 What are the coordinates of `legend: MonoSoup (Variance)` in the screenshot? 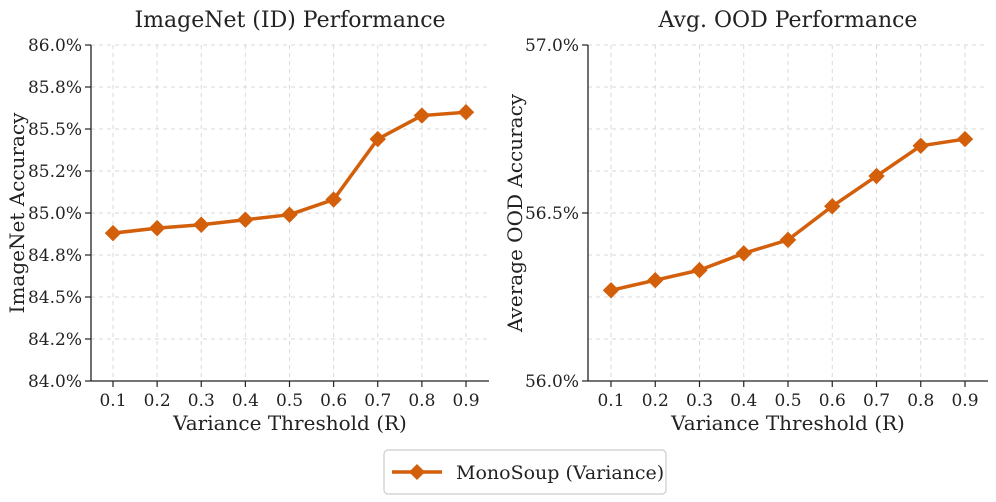 It's located at (525, 472).